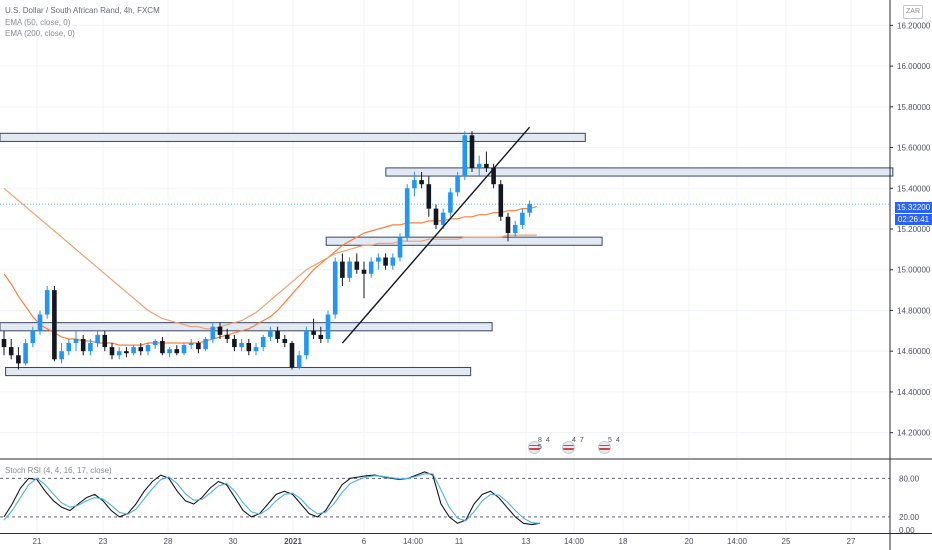 Image resolution: width=932 pixels, height=550 pixels. Describe the element at coordinates (610, 446) in the screenshot. I see `economic-event-3: 5 4` at that location.